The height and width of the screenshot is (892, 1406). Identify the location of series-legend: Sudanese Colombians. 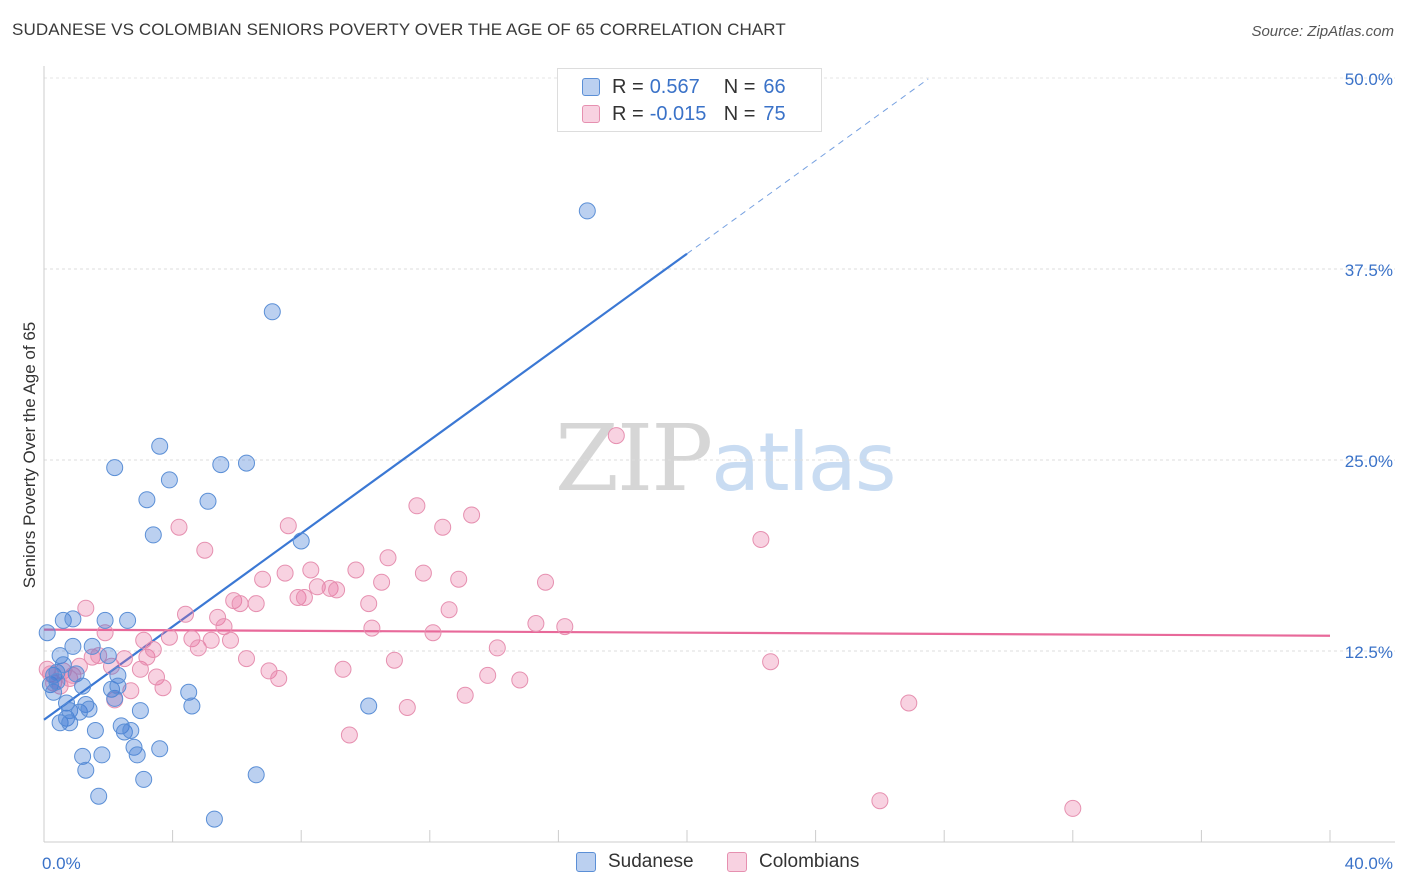
(703, 865).